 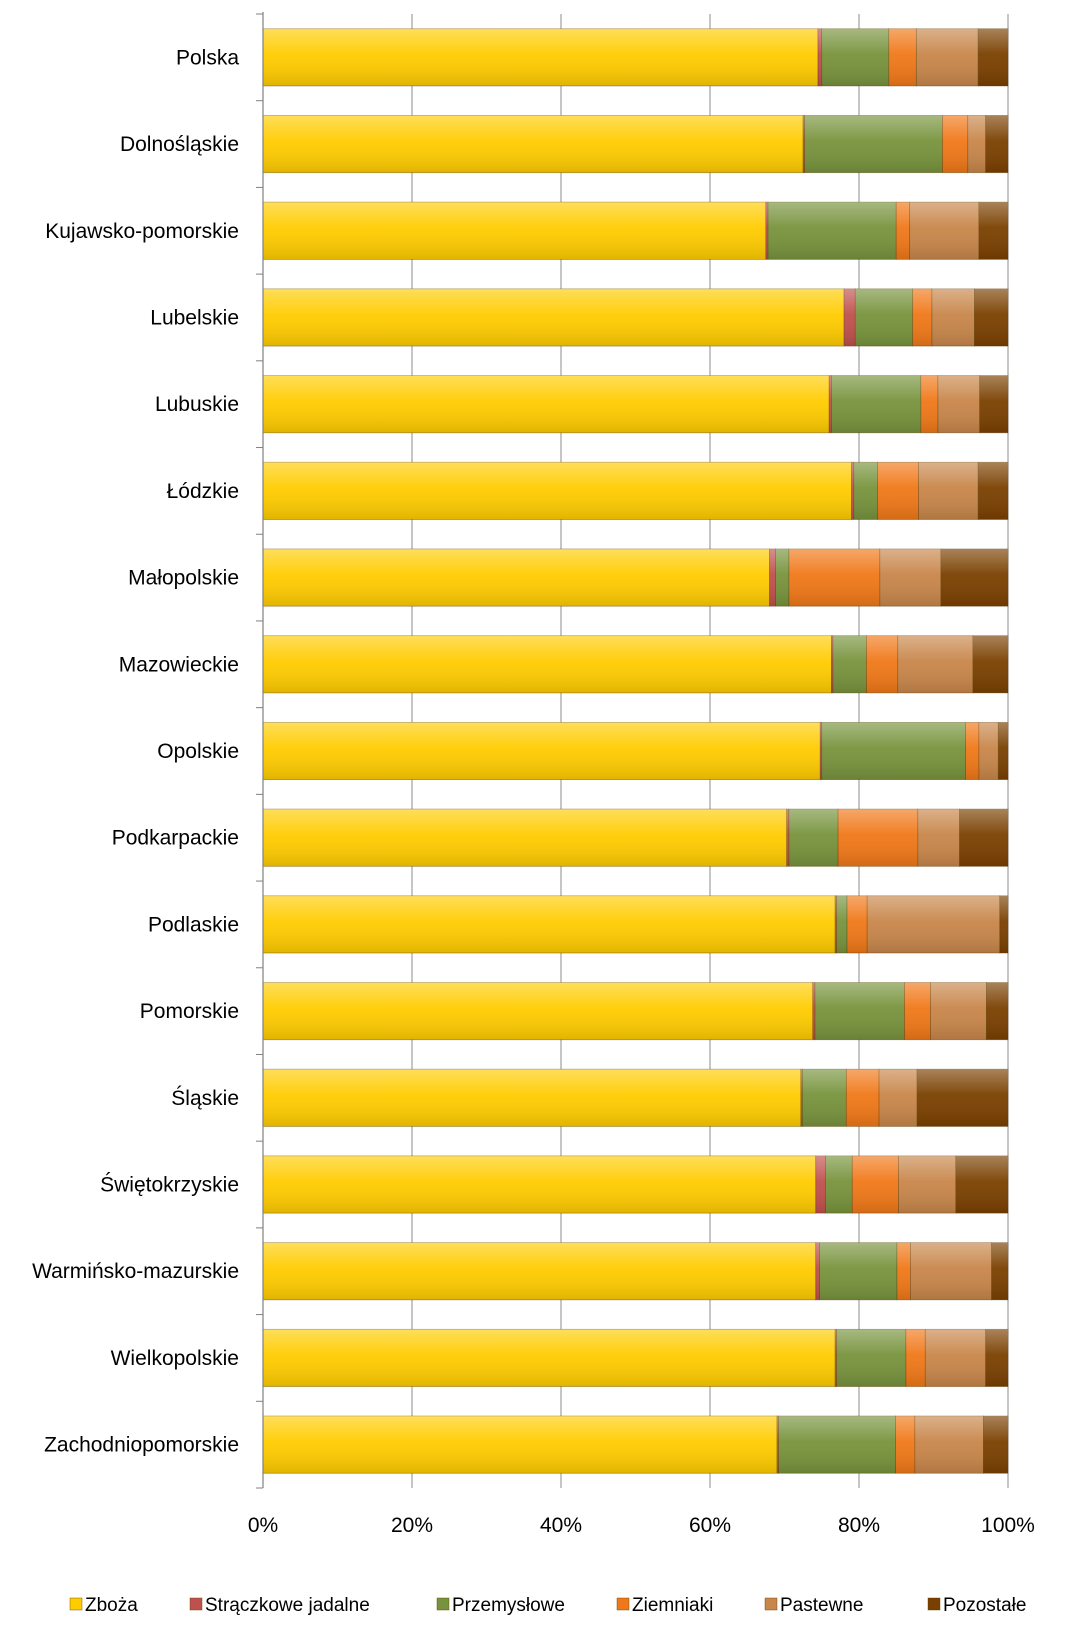 What do you see at coordinates (193, 924) in the screenshot?
I see `category-label: Podlaskie` at bounding box center [193, 924].